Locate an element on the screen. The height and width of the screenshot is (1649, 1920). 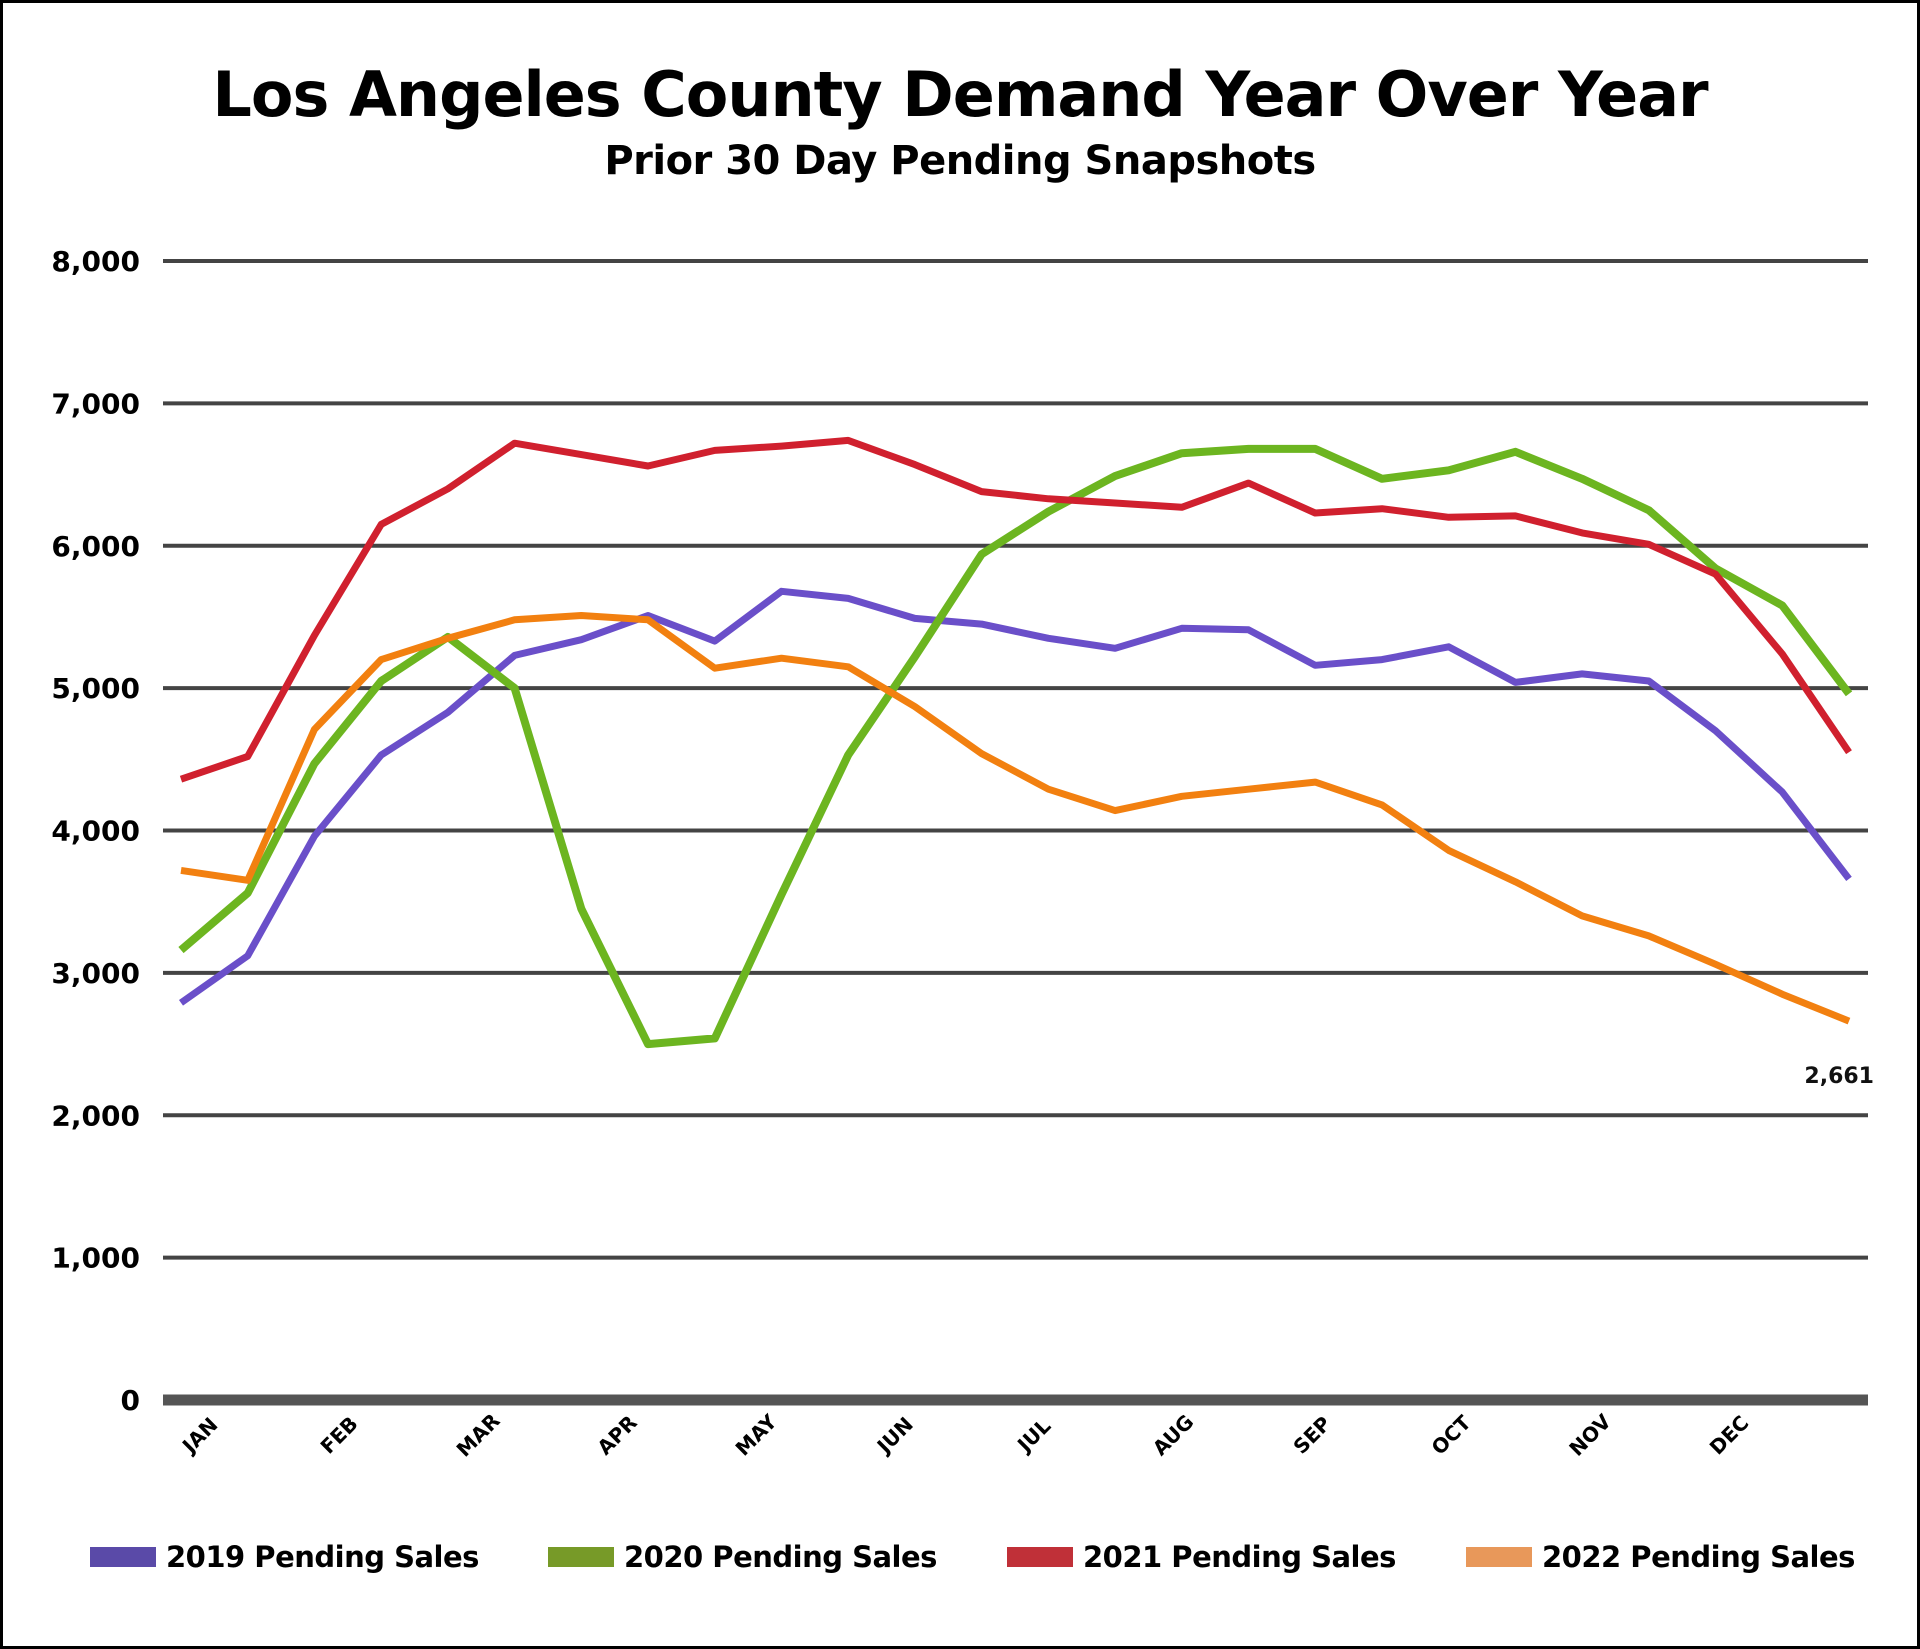
legend-swatch-2021 is located at coordinates (1040, 1557).